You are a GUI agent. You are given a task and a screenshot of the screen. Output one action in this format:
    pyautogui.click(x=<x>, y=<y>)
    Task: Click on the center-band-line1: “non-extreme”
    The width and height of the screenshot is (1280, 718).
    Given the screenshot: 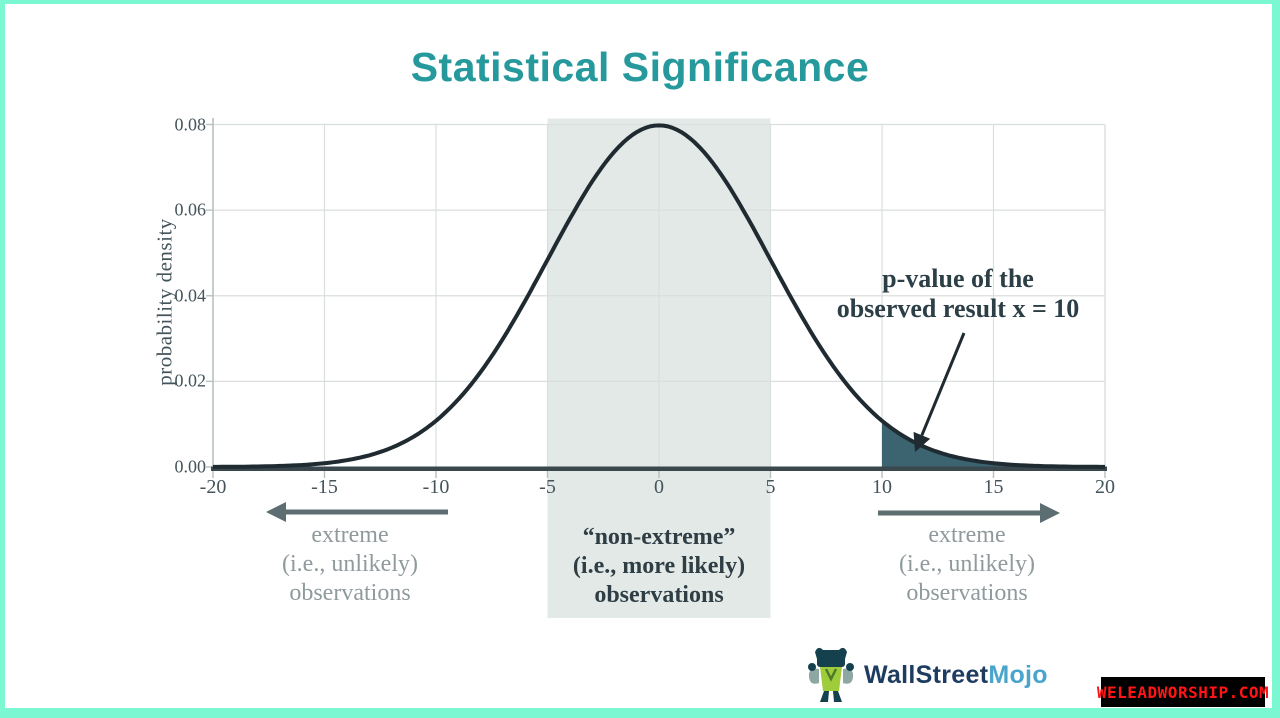 What is the action you would take?
    pyautogui.click(x=659, y=537)
    